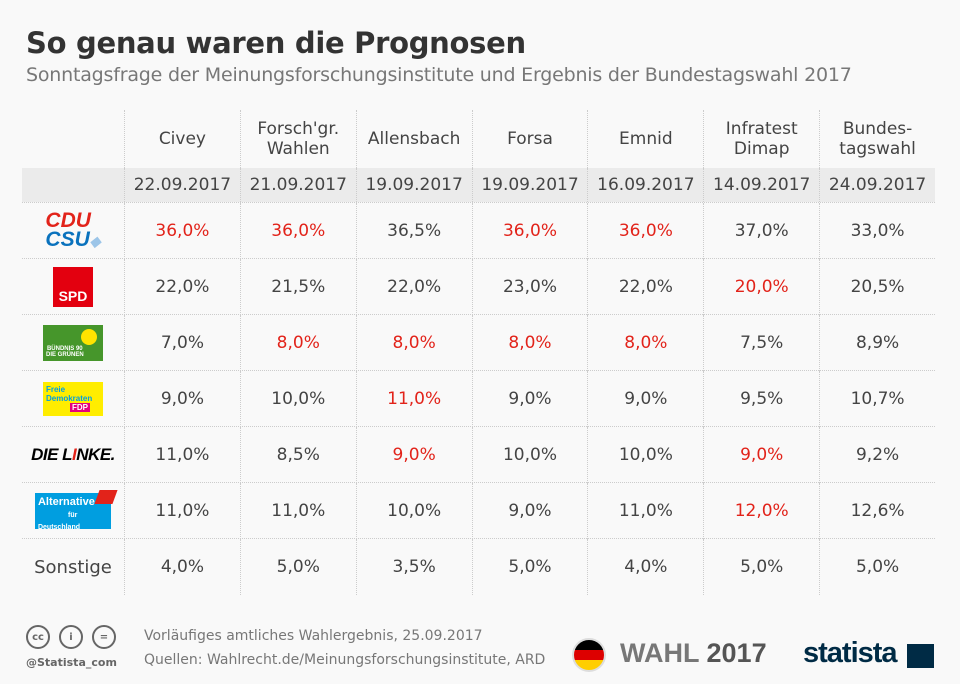  What do you see at coordinates (761, 287) in the screenshot?
I see `value-cell: 20,0%` at bounding box center [761, 287].